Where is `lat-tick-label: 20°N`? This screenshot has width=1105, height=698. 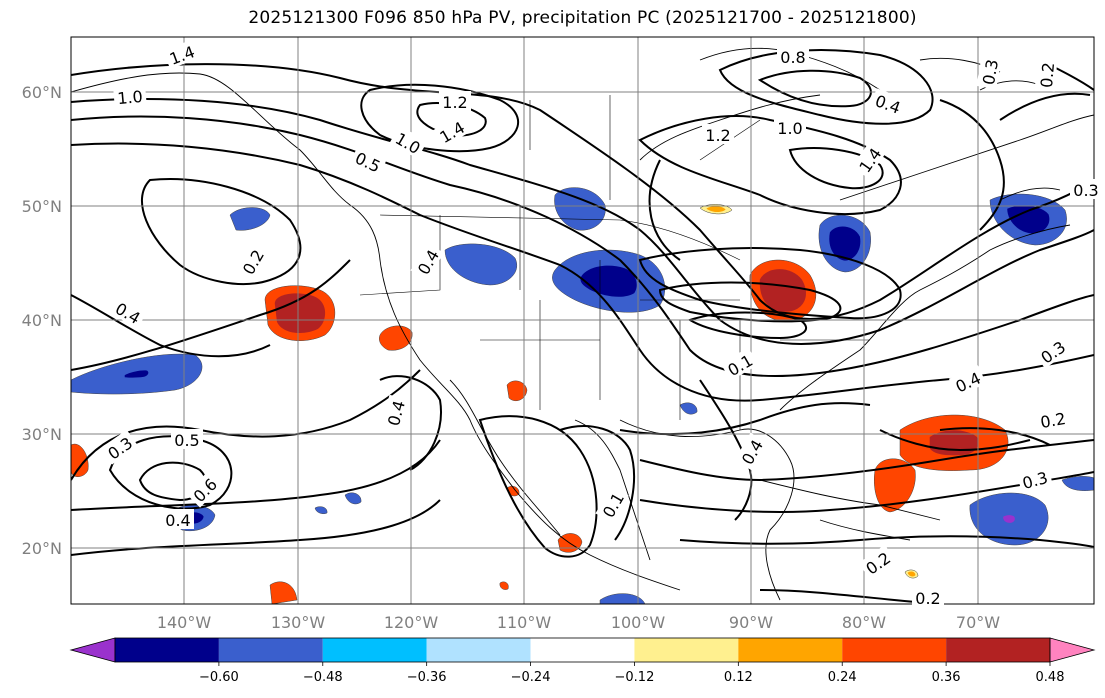
lat-tick-label: 20°N is located at coordinates (42, 548).